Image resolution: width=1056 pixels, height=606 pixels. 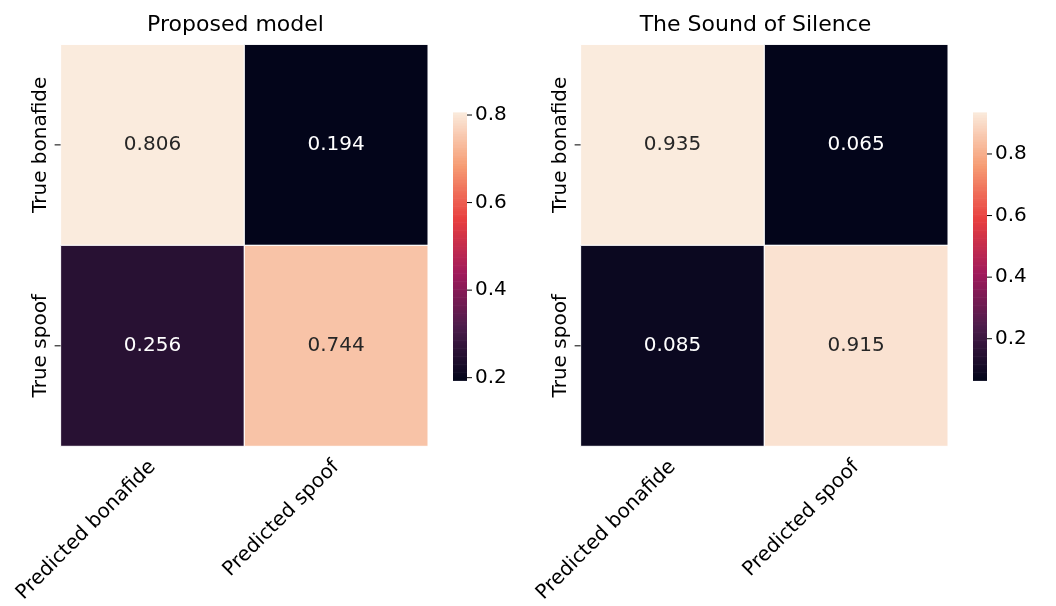 What do you see at coordinates (152, 143) in the screenshot?
I see `data-label: 0.806` at bounding box center [152, 143].